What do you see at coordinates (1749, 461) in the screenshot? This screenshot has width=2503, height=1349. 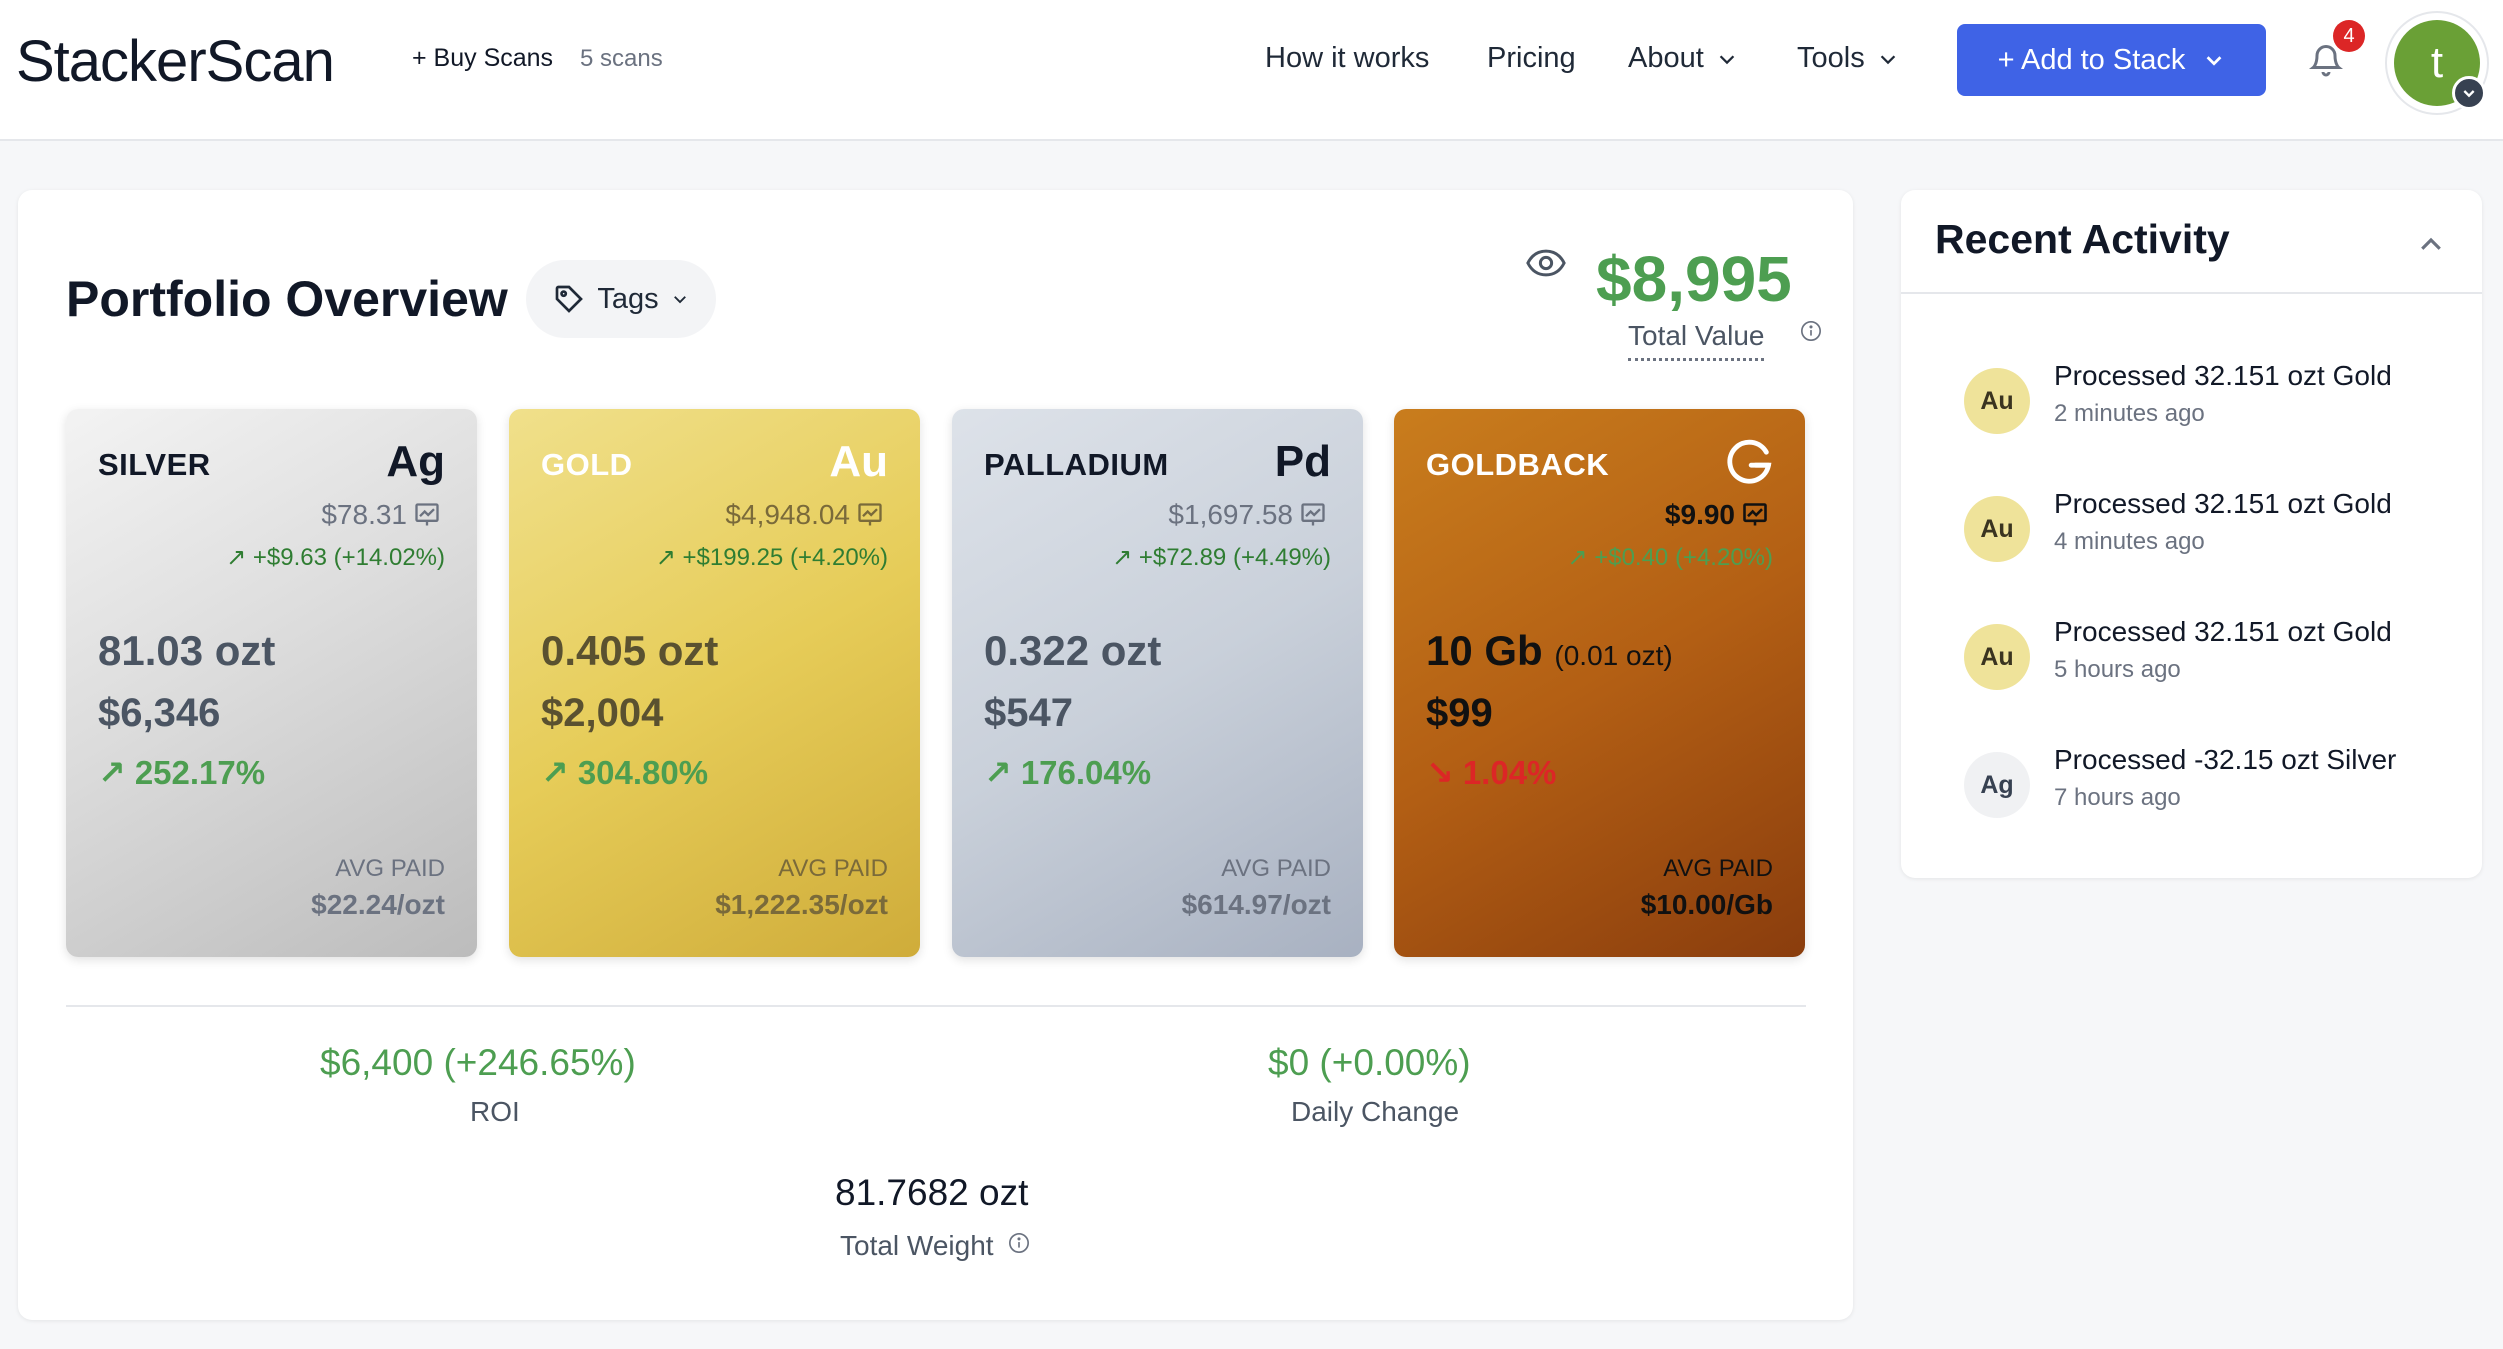 I see `goldback-logo-icon` at bounding box center [1749, 461].